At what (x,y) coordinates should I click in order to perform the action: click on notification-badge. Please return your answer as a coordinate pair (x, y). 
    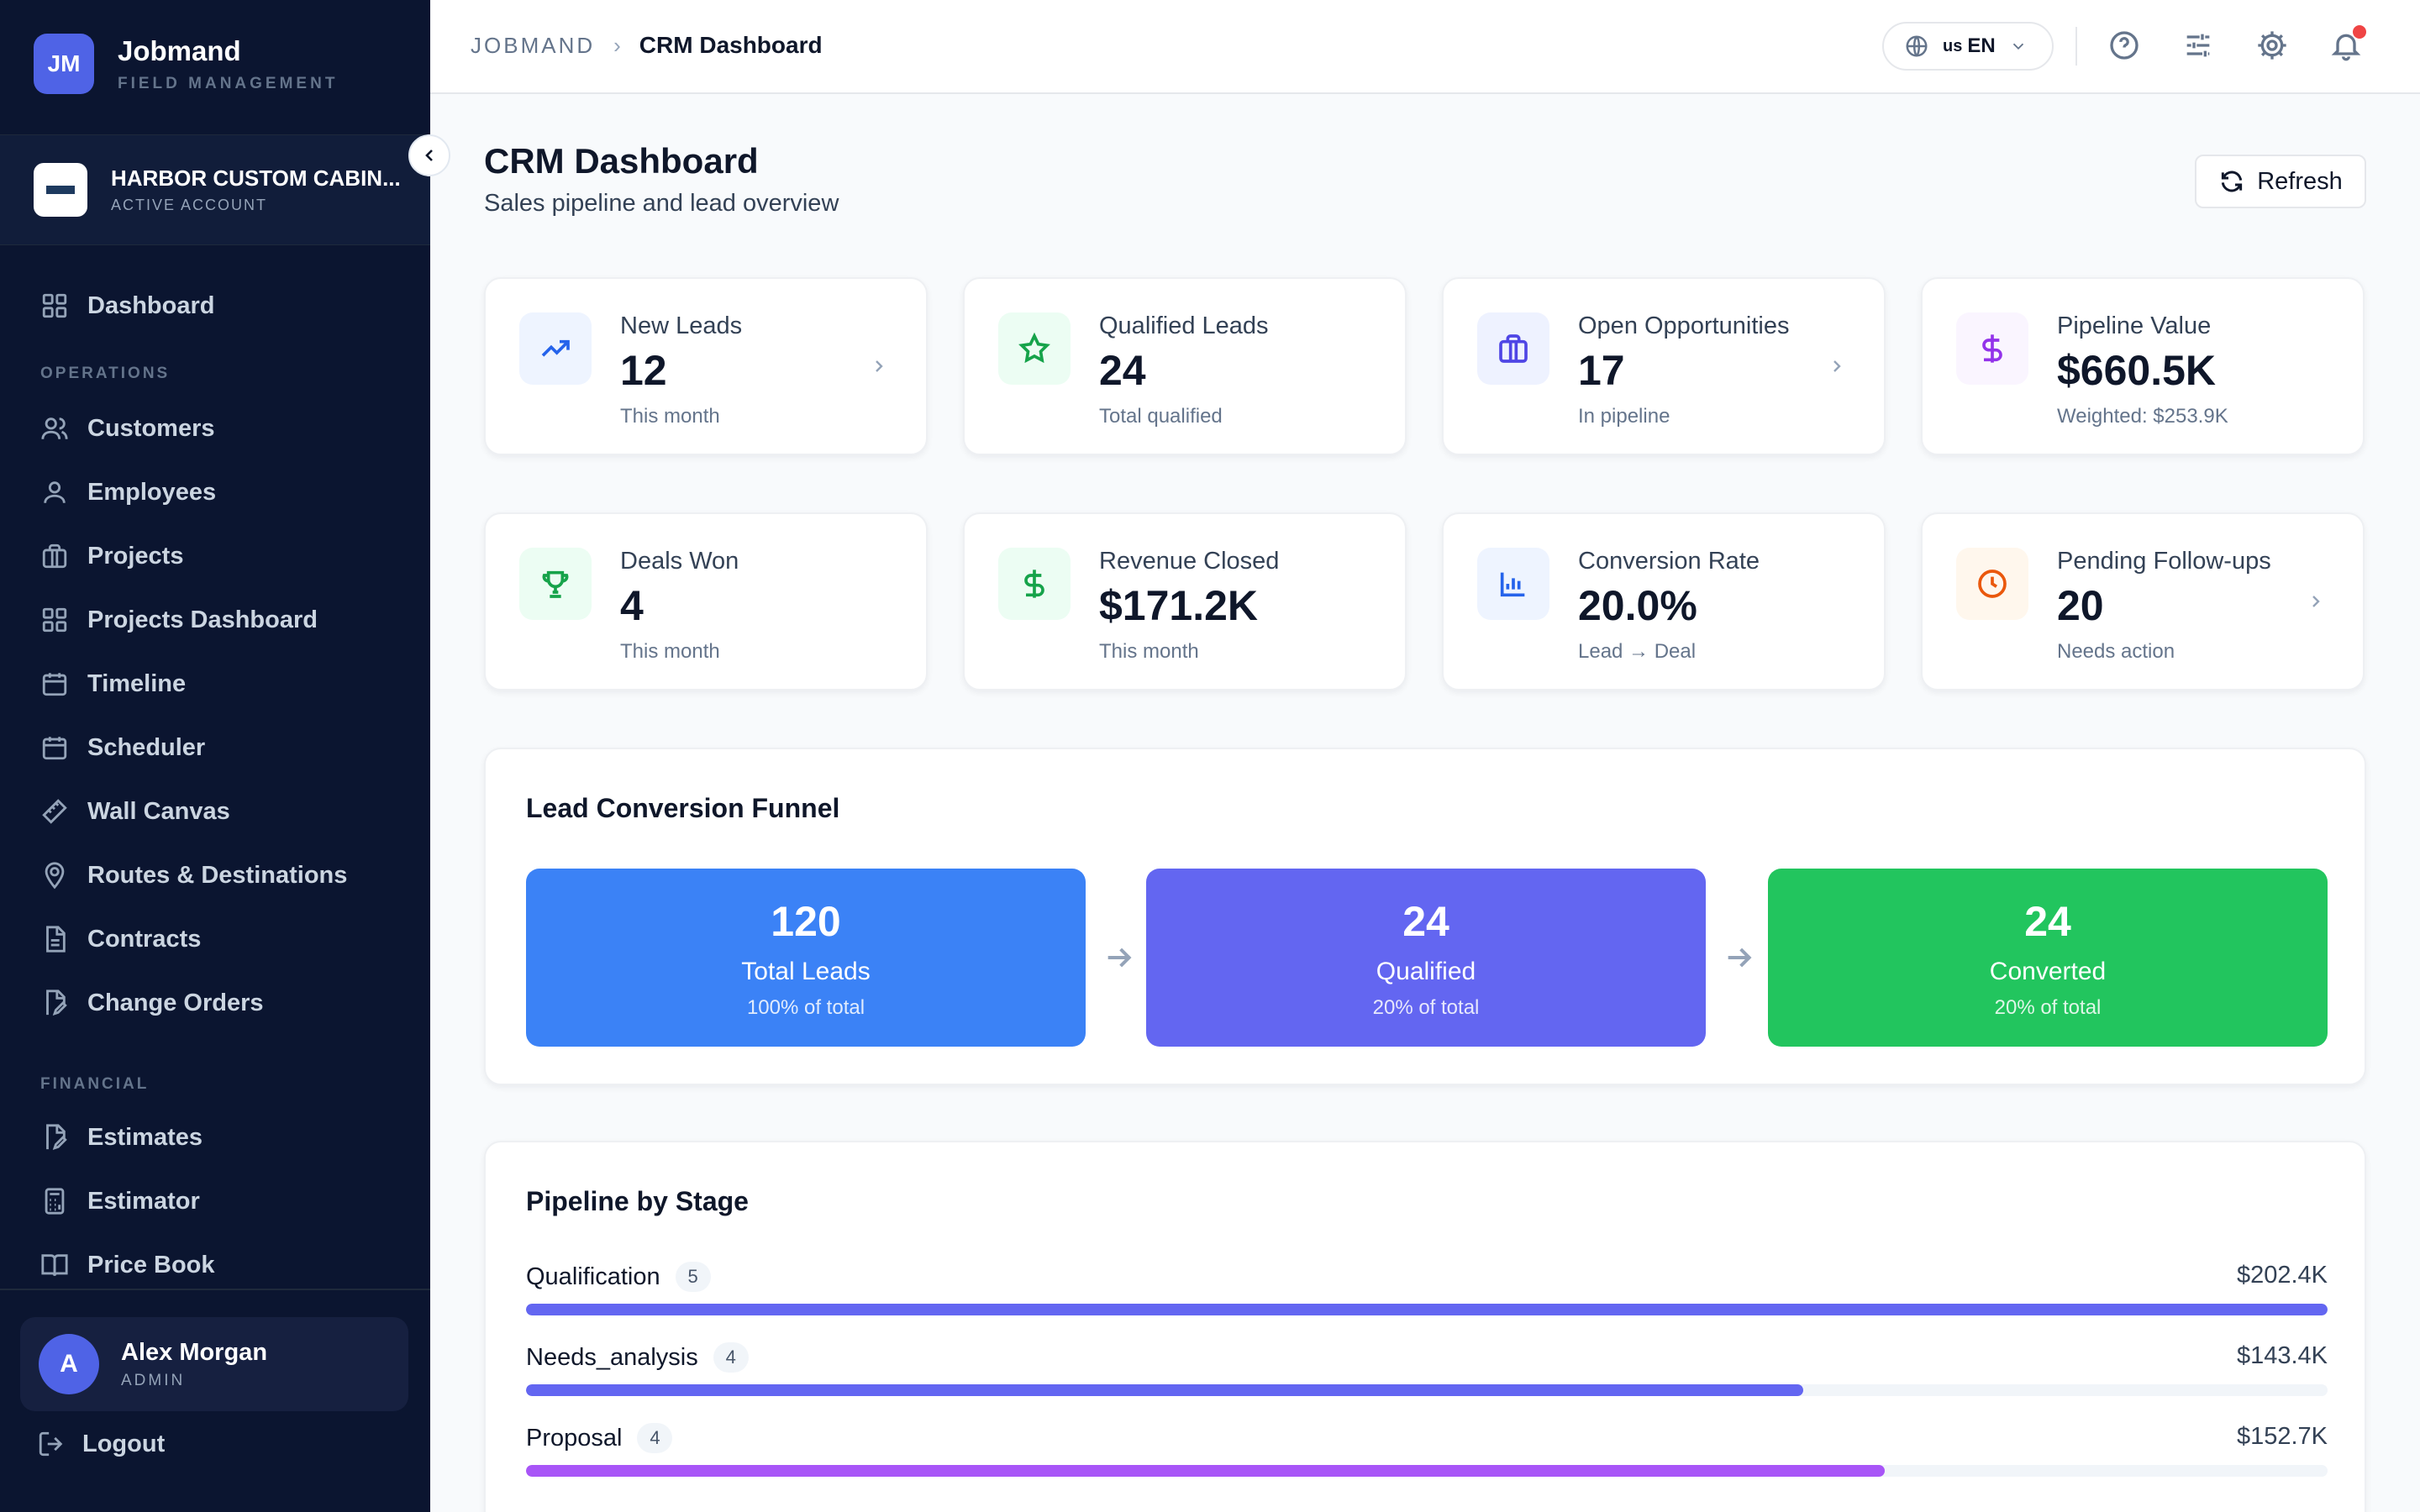
    Looking at the image, I should click on (2359, 32).